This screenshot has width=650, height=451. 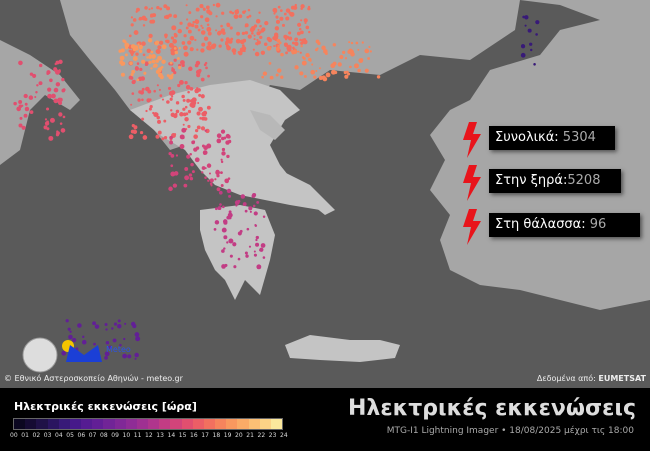 What do you see at coordinates (540, 224) in the screenshot?
I see `stat-label: Στη θάλασσα:` at bounding box center [540, 224].